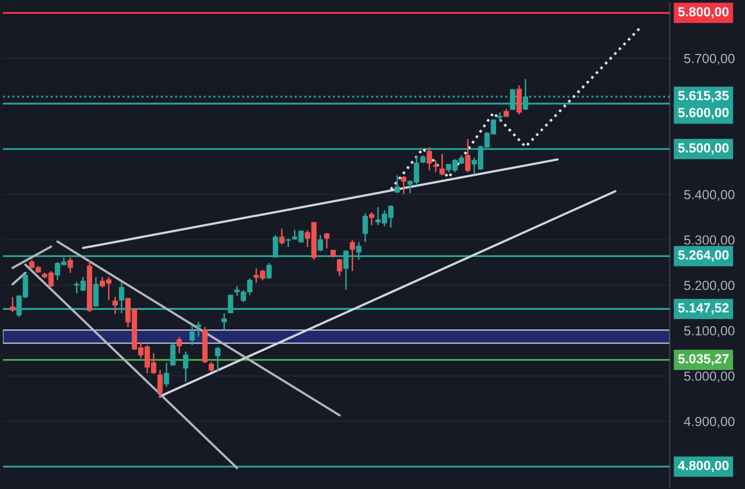  What do you see at coordinates (709, 59) in the screenshot?
I see `y-tick-label: 5.700,00` at bounding box center [709, 59].